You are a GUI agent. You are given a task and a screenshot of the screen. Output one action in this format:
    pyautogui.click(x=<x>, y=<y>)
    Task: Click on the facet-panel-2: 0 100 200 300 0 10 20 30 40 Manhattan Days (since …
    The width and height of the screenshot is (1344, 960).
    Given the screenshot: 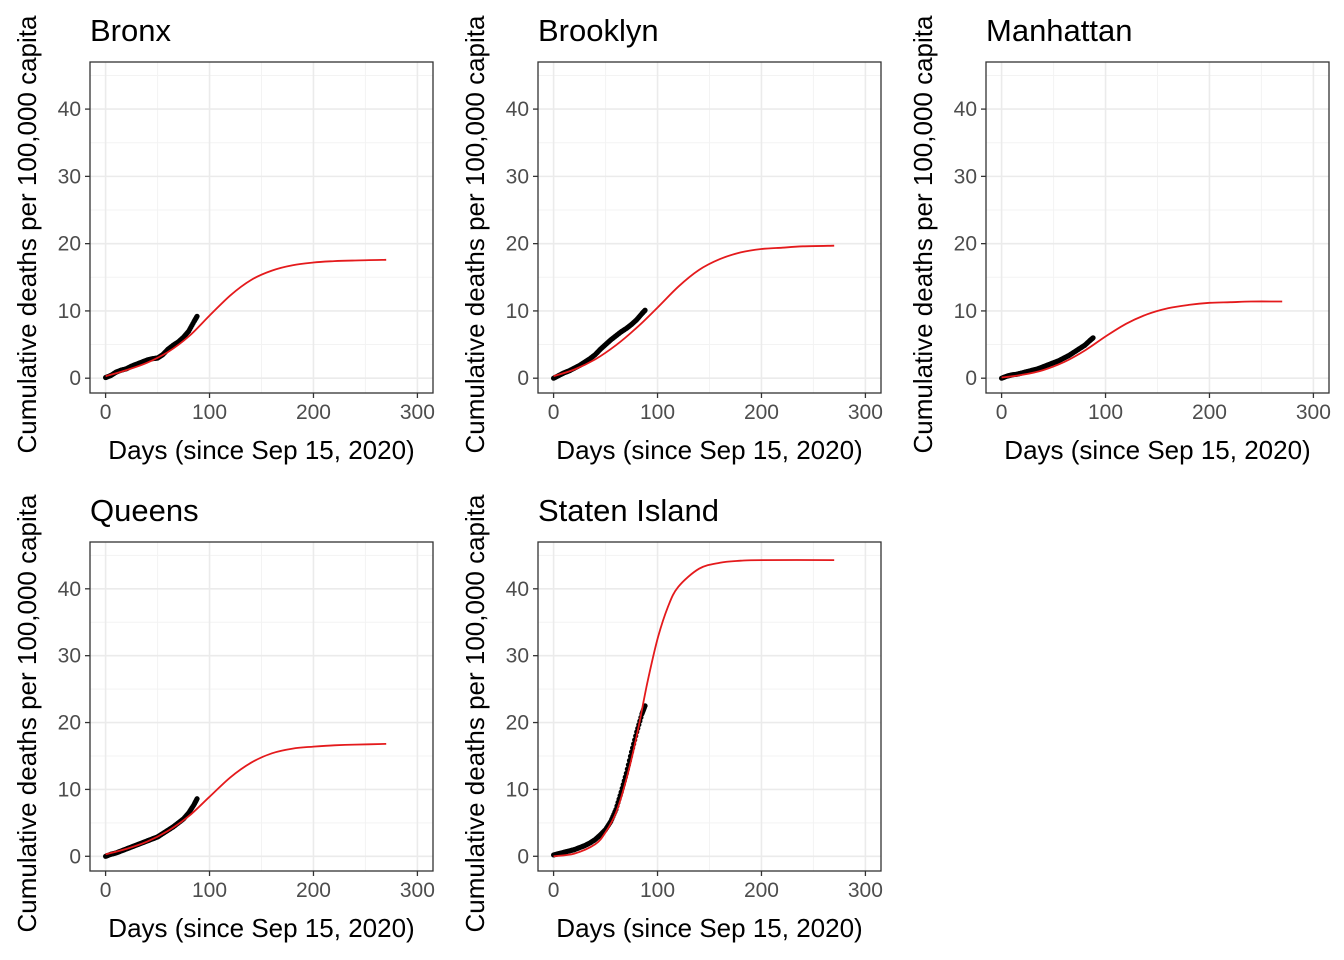 What is the action you would take?
    pyautogui.click(x=1119, y=239)
    